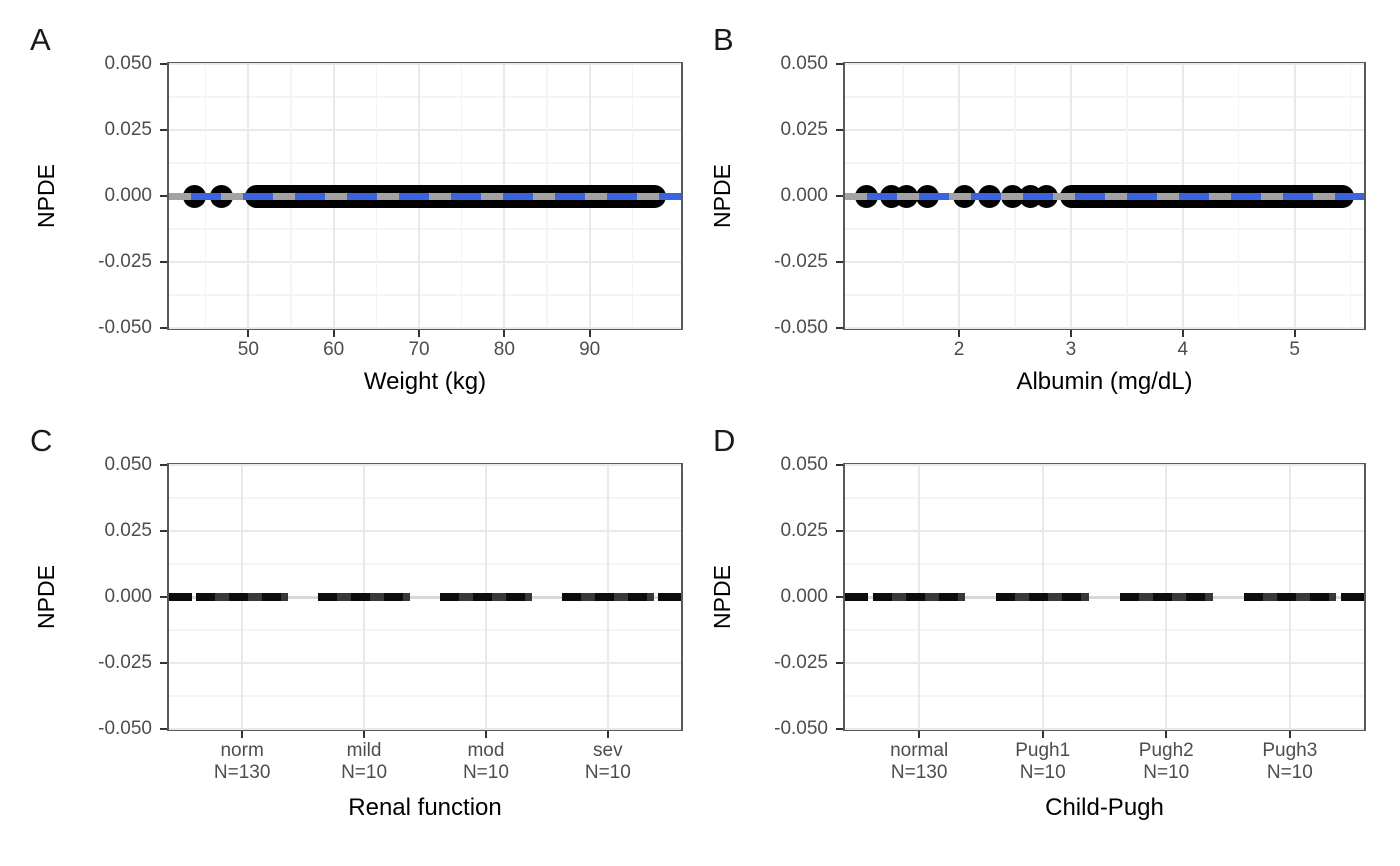 This screenshot has width=1400, height=866. Describe the element at coordinates (425, 807) in the screenshot. I see `panel-c-x-axis-title: Renal function` at that location.